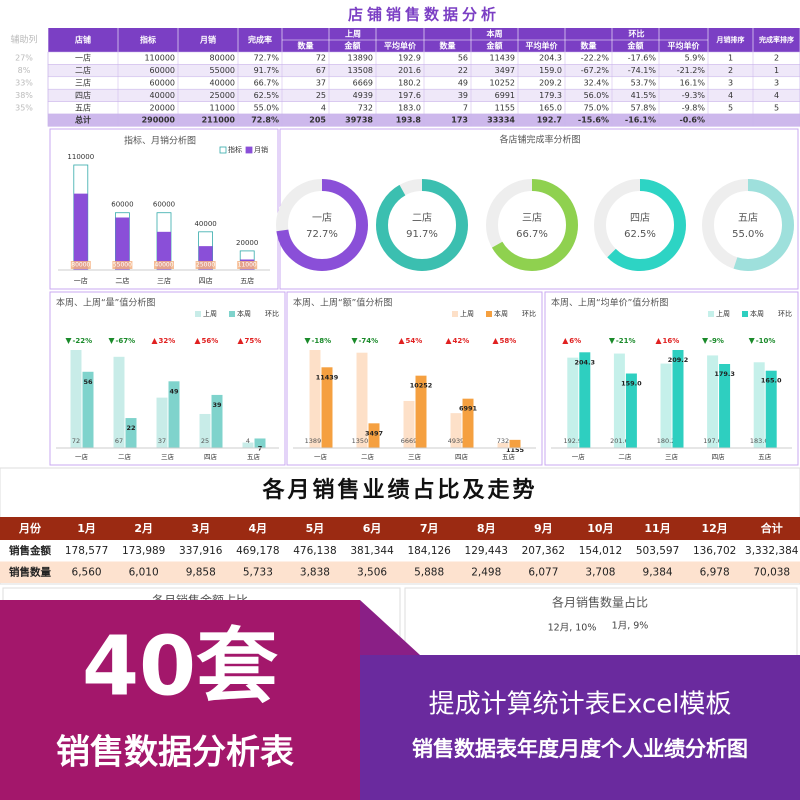  I want to click on category-label: 四店, so click(719, 456).